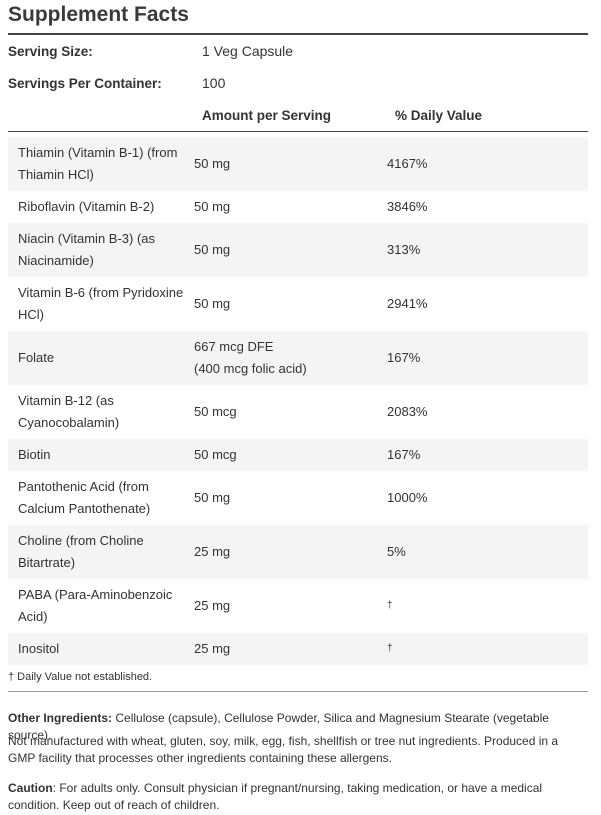 This screenshot has height=815, width=601. I want to click on amount-note: (400 mcg folic acid), so click(250, 368).